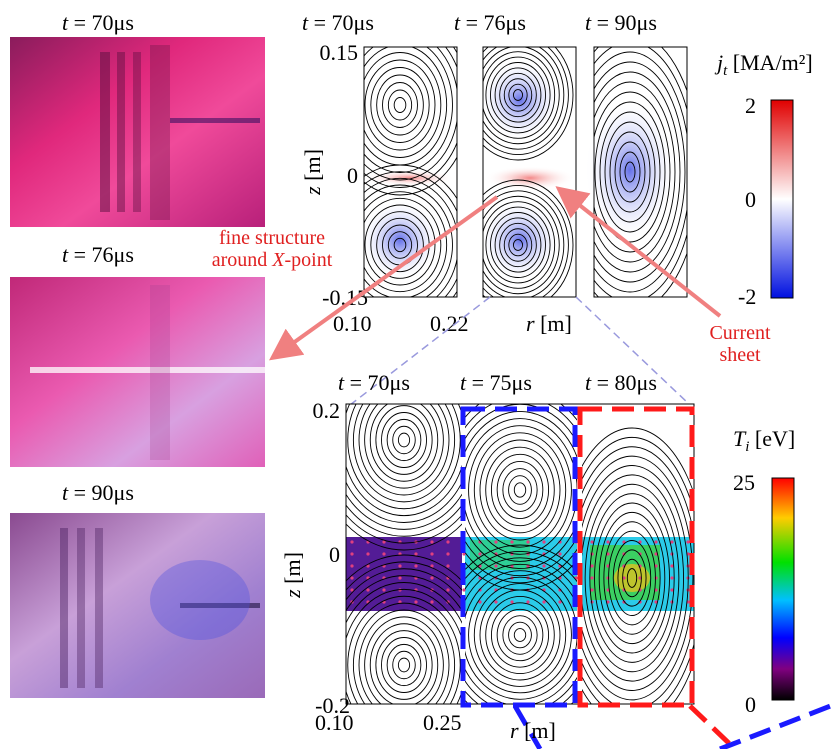 Image resolution: width=833 pixels, height=749 pixels. What do you see at coordinates (292, 594) in the screenshot?
I see `bottom-ylabel-var: z` at bounding box center [292, 594].